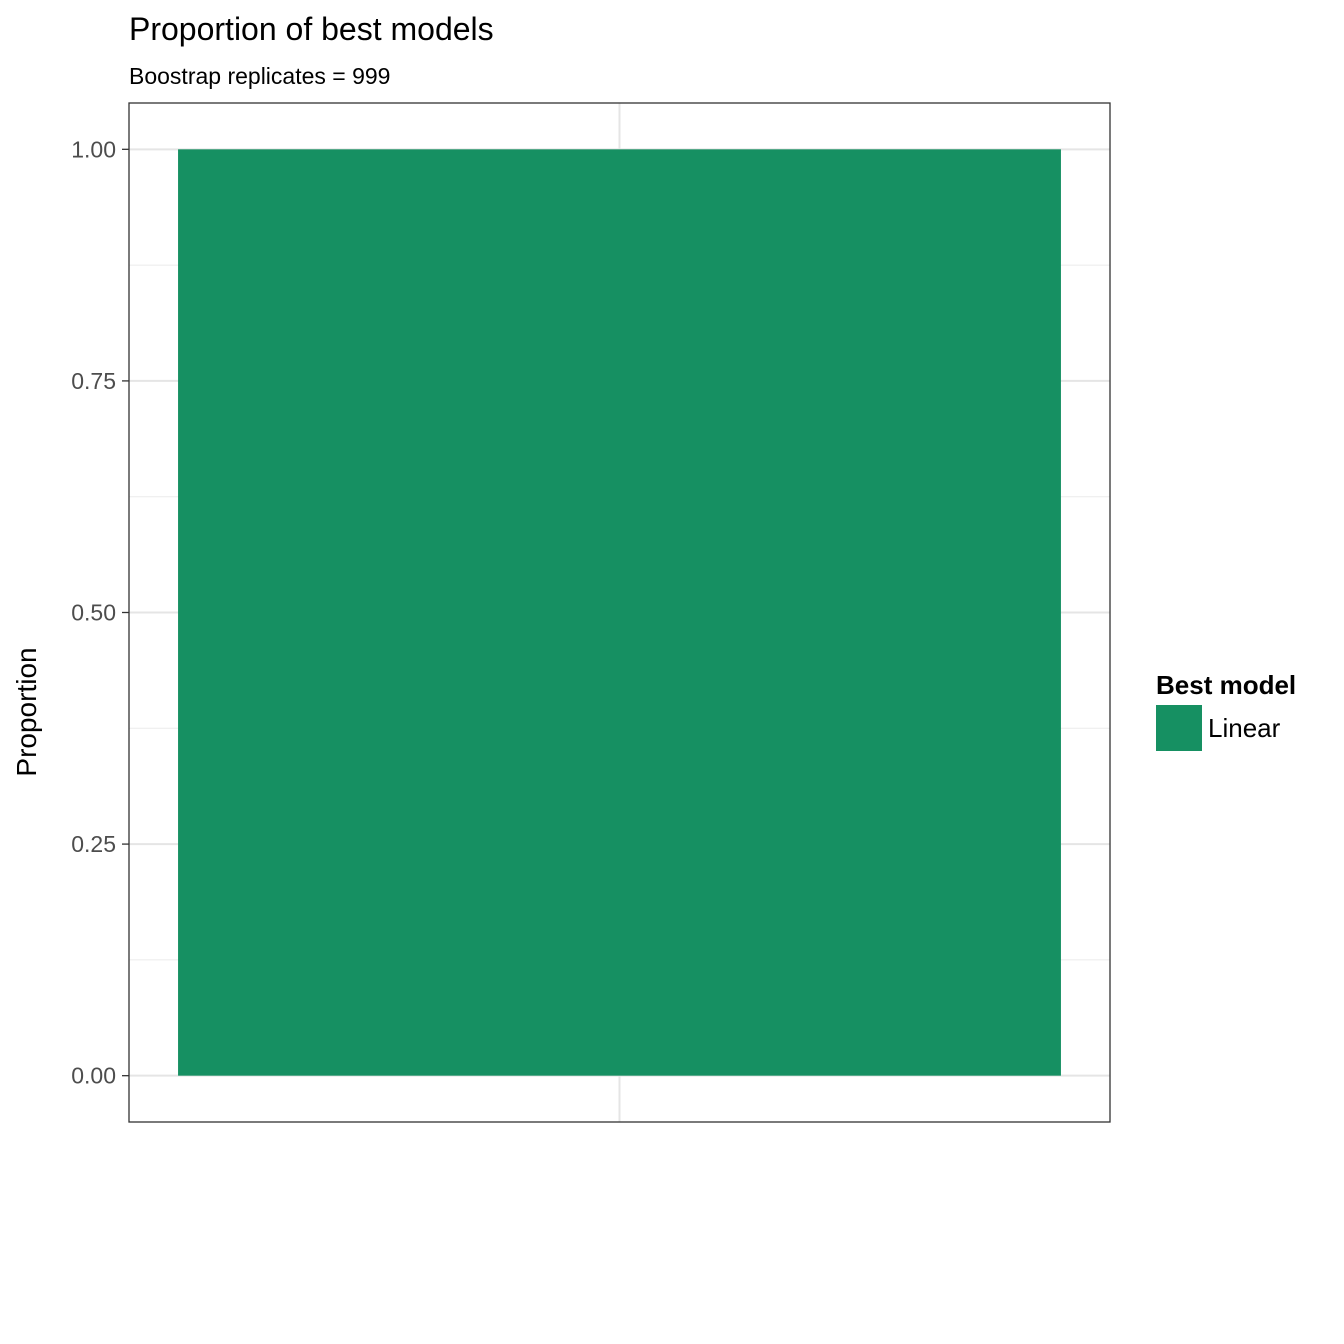  What do you see at coordinates (1179, 728) in the screenshot?
I see `legend-key` at bounding box center [1179, 728].